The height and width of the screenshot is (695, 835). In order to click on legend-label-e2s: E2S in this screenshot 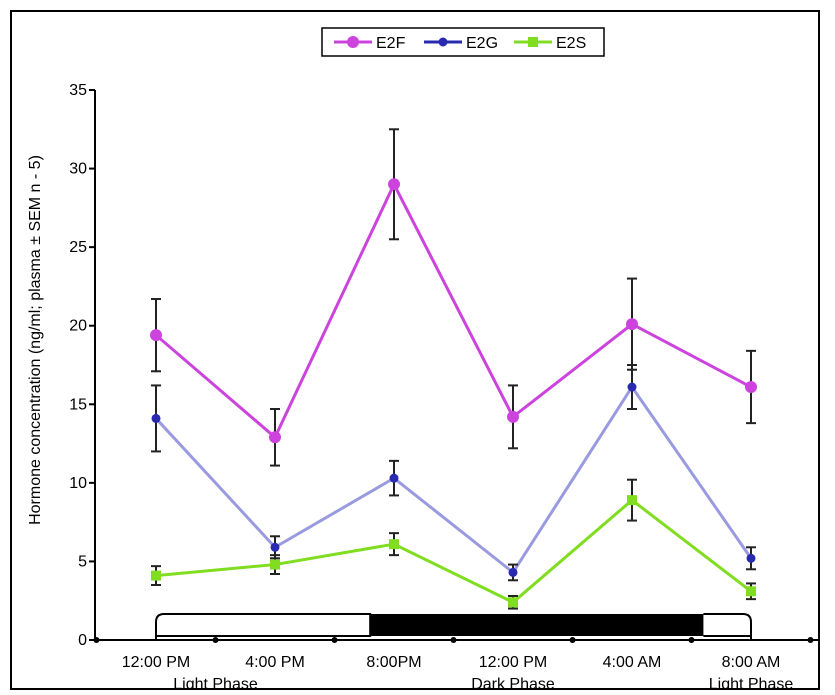, I will do `click(571, 43)`.